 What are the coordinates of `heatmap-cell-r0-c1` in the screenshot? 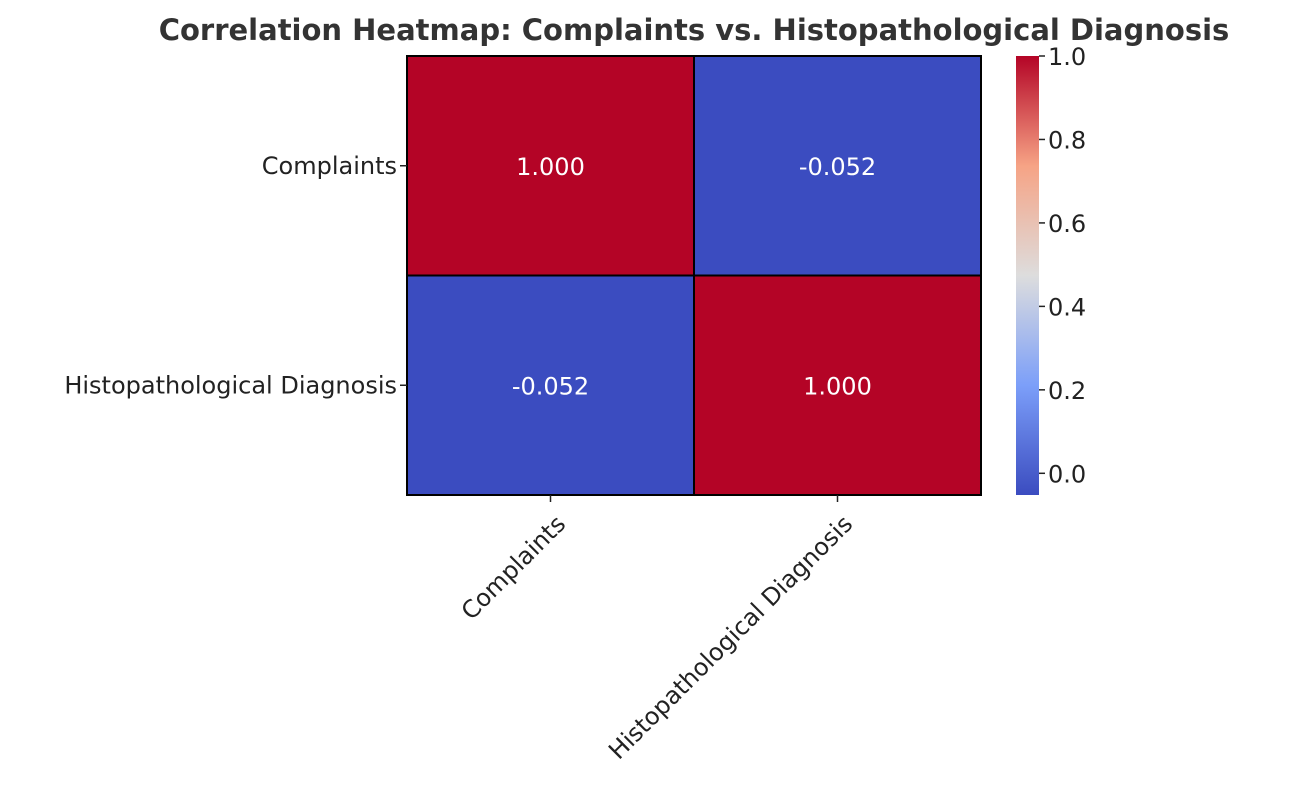 It's located at (837, 166).